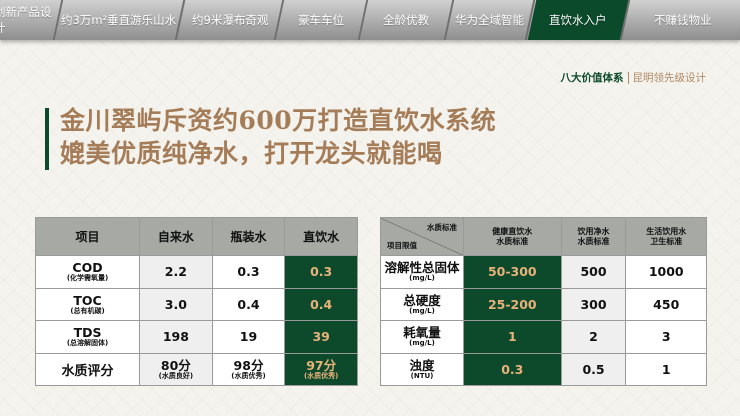  What do you see at coordinates (593, 304) in the screenshot?
I see `cell: 300` at bounding box center [593, 304].